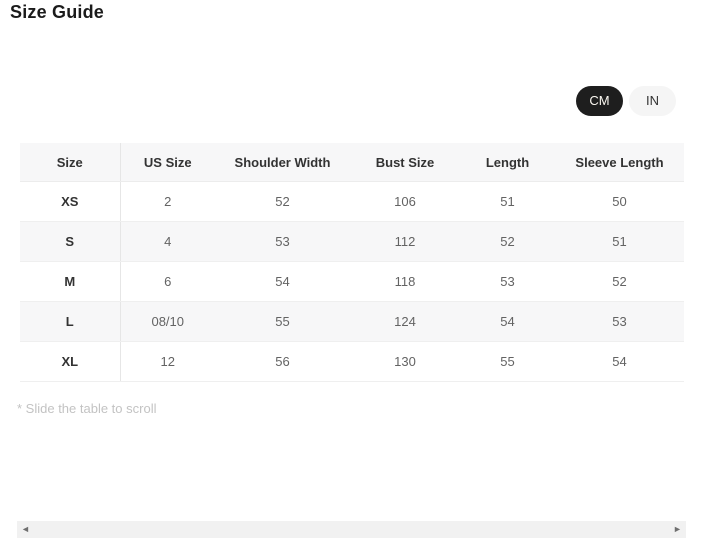 The width and height of the screenshot is (702, 538). I want to click on cell-us-size: 4, so click(167, 241).